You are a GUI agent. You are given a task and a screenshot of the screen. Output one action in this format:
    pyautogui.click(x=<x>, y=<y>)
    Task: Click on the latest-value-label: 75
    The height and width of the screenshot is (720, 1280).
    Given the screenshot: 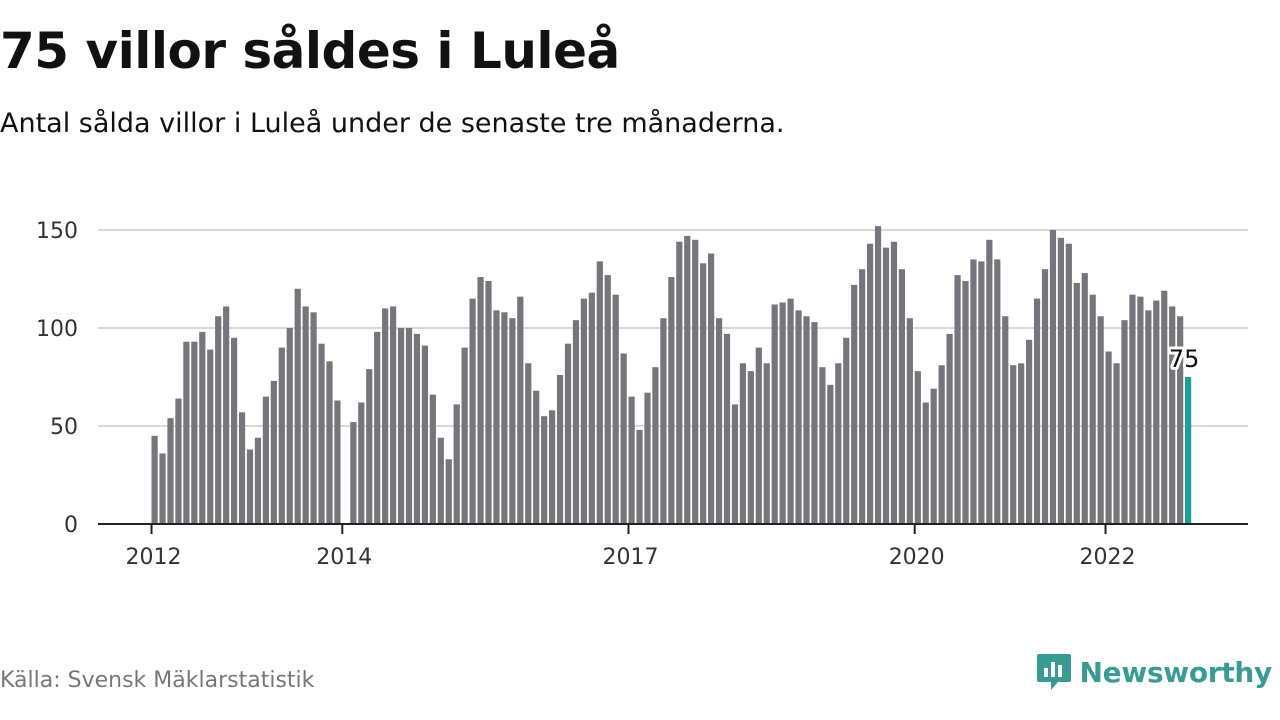 What is the action you would take?
    pyautogui.click(x=1184, y=359)
    